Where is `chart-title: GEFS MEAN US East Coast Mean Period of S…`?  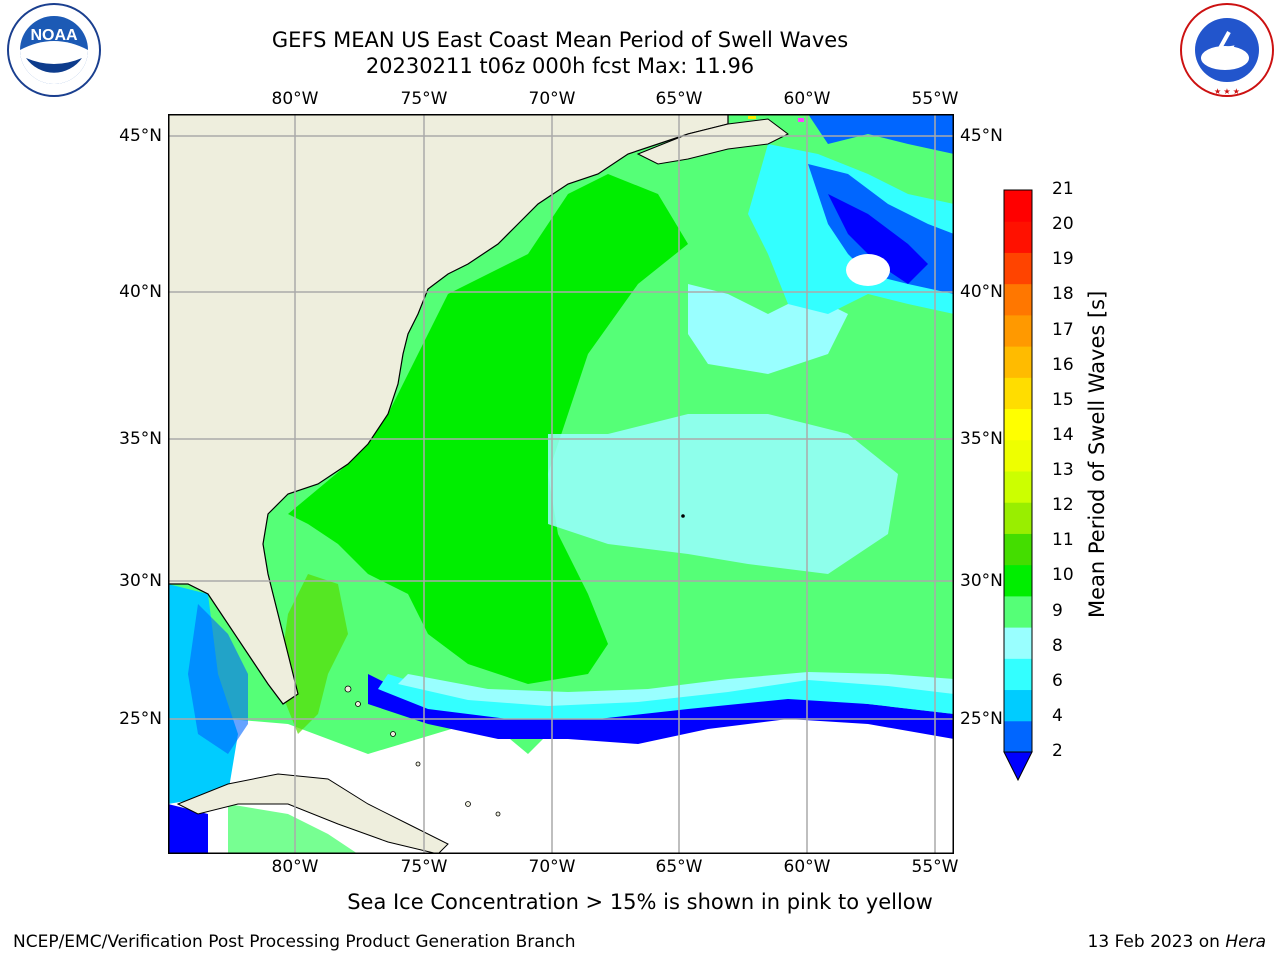 chart-title: GEFS MEAN US East Coast Mean Period of S… is located at coordinates (560, 40).